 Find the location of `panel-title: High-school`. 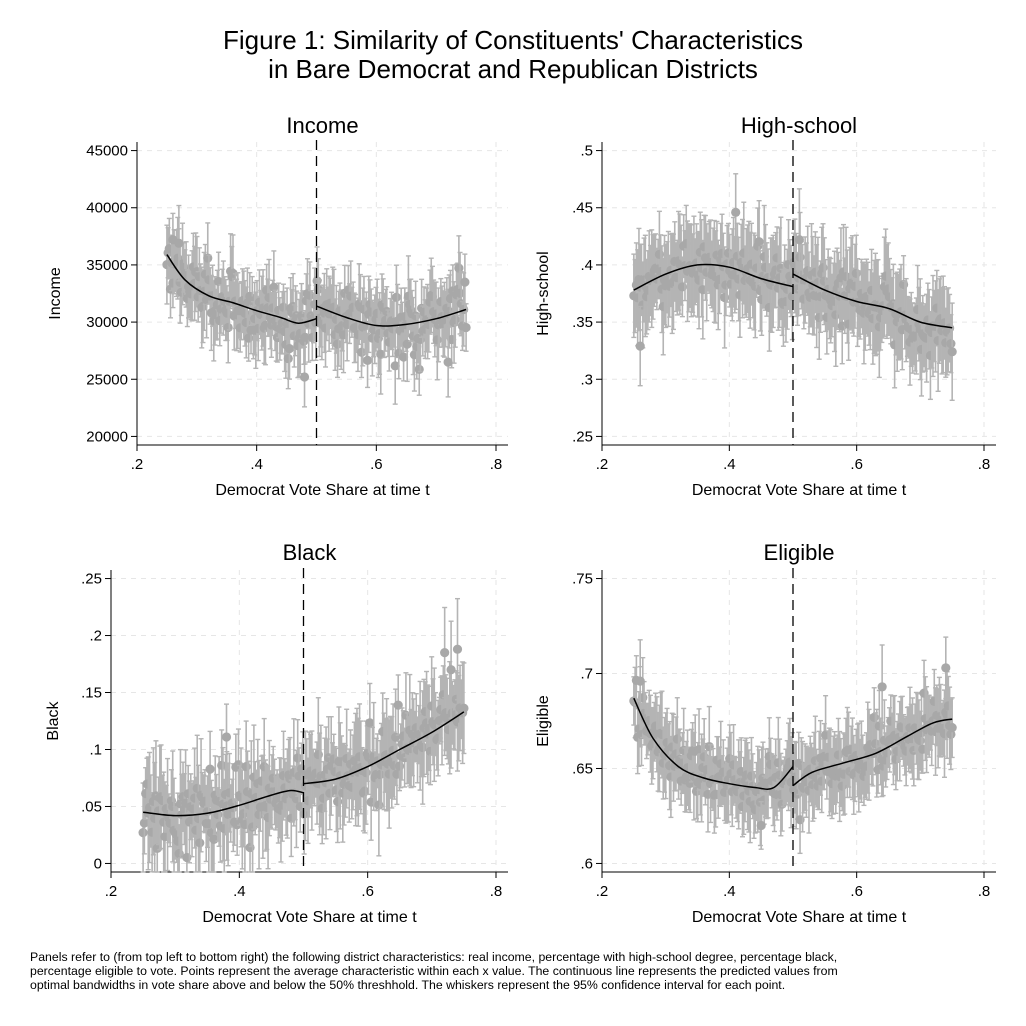

panel-title: High-school is located at coordinates (799, 125).